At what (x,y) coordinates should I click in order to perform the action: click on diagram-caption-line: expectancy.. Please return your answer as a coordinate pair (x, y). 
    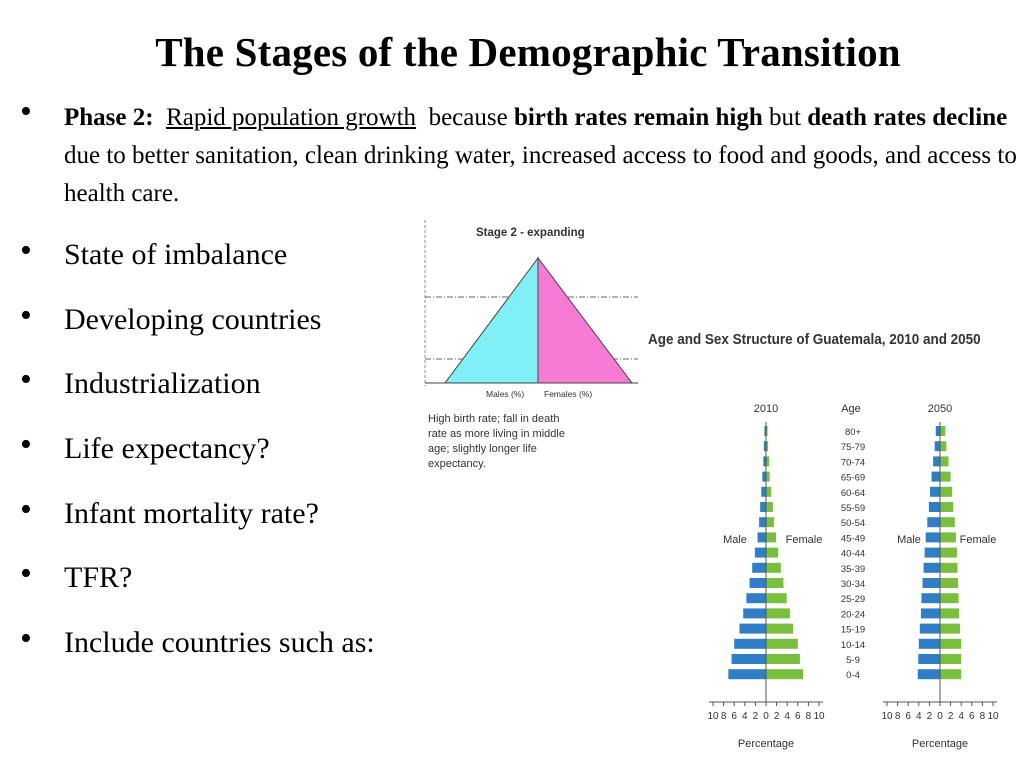
    Looking at the image, I should click on (457, 464).